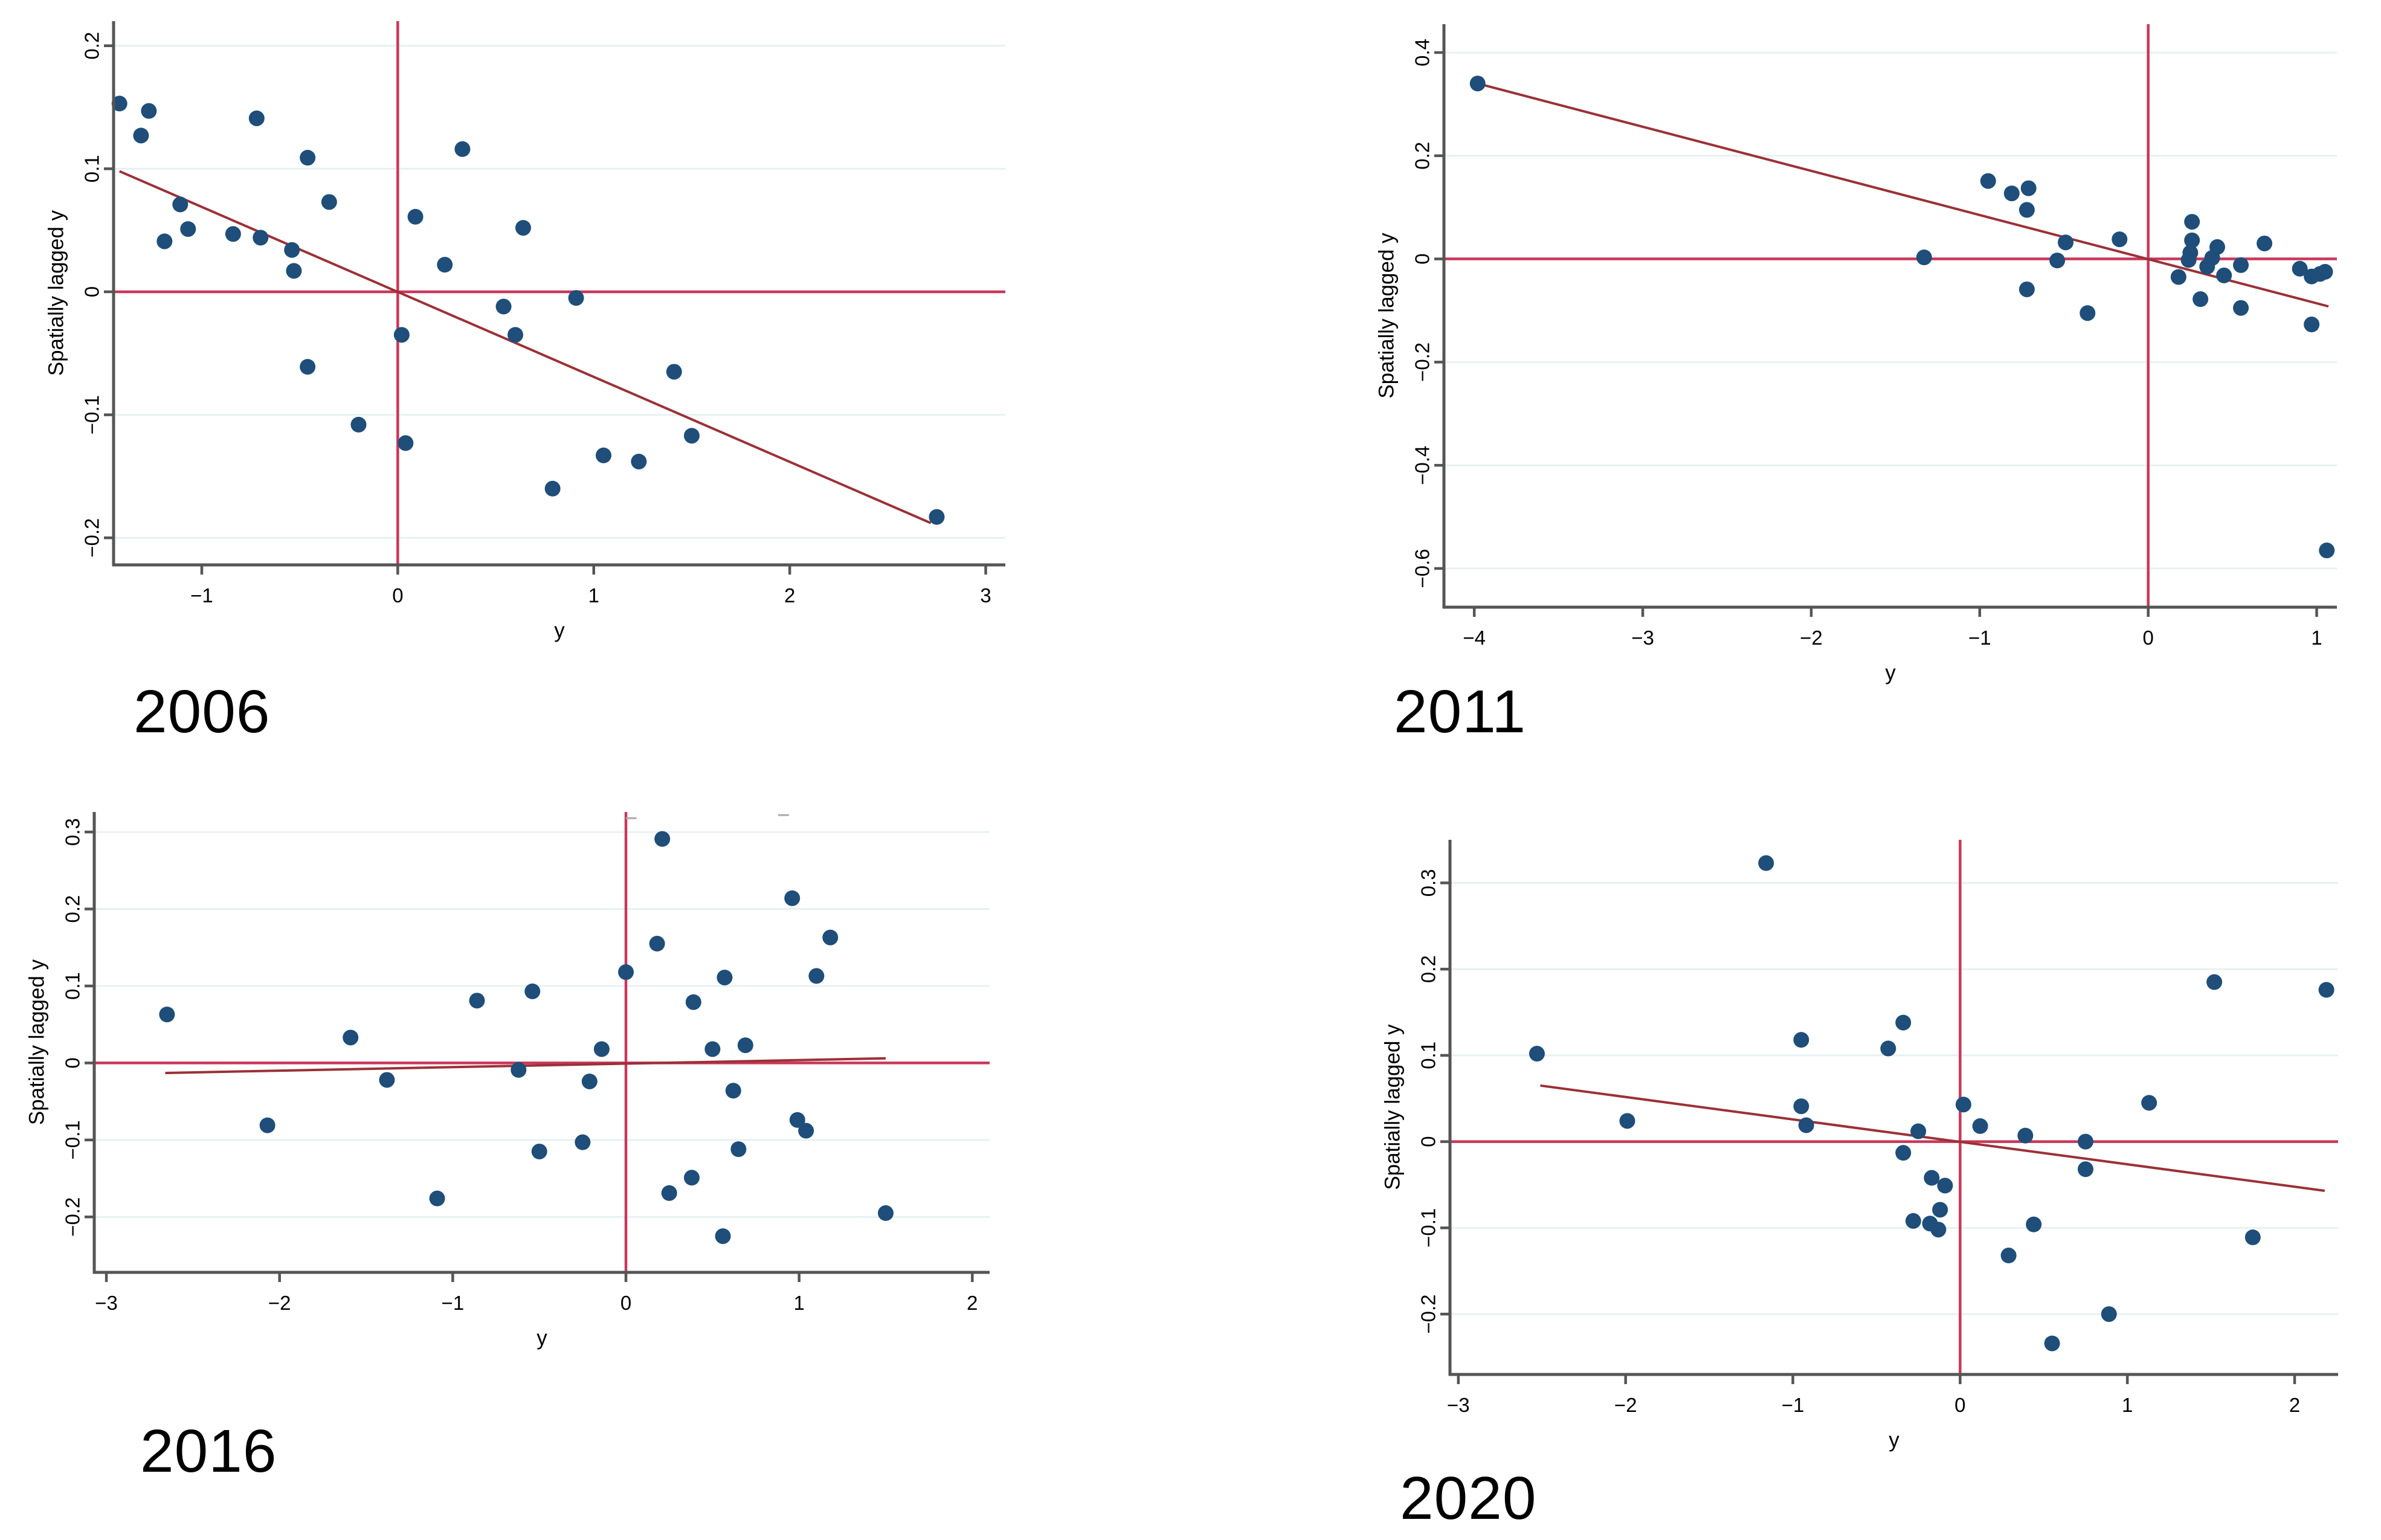 Image resolution: width=2381 pixels, height=1540 pixels. I want to click on x-tick-label: −4, so click(1474, 638).